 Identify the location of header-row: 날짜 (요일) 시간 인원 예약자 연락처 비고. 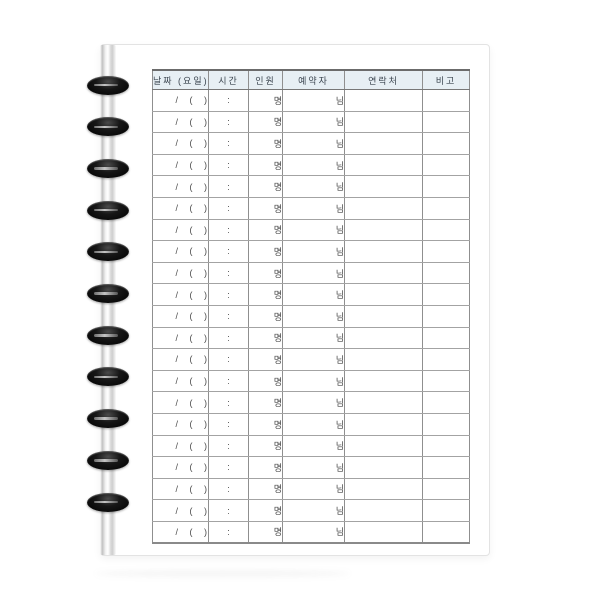
(311, 79).